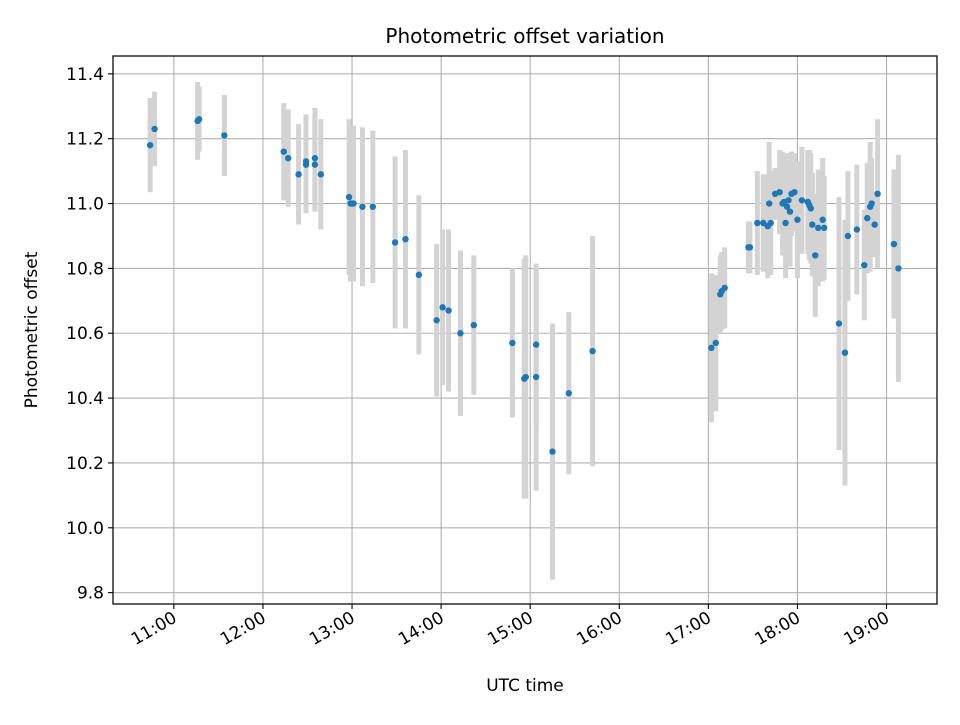 The image size is (960, 725). Describe the element at coordinates (524, 36) in the screenshot. I see `chart-title: Photometric offset variation` at that location.